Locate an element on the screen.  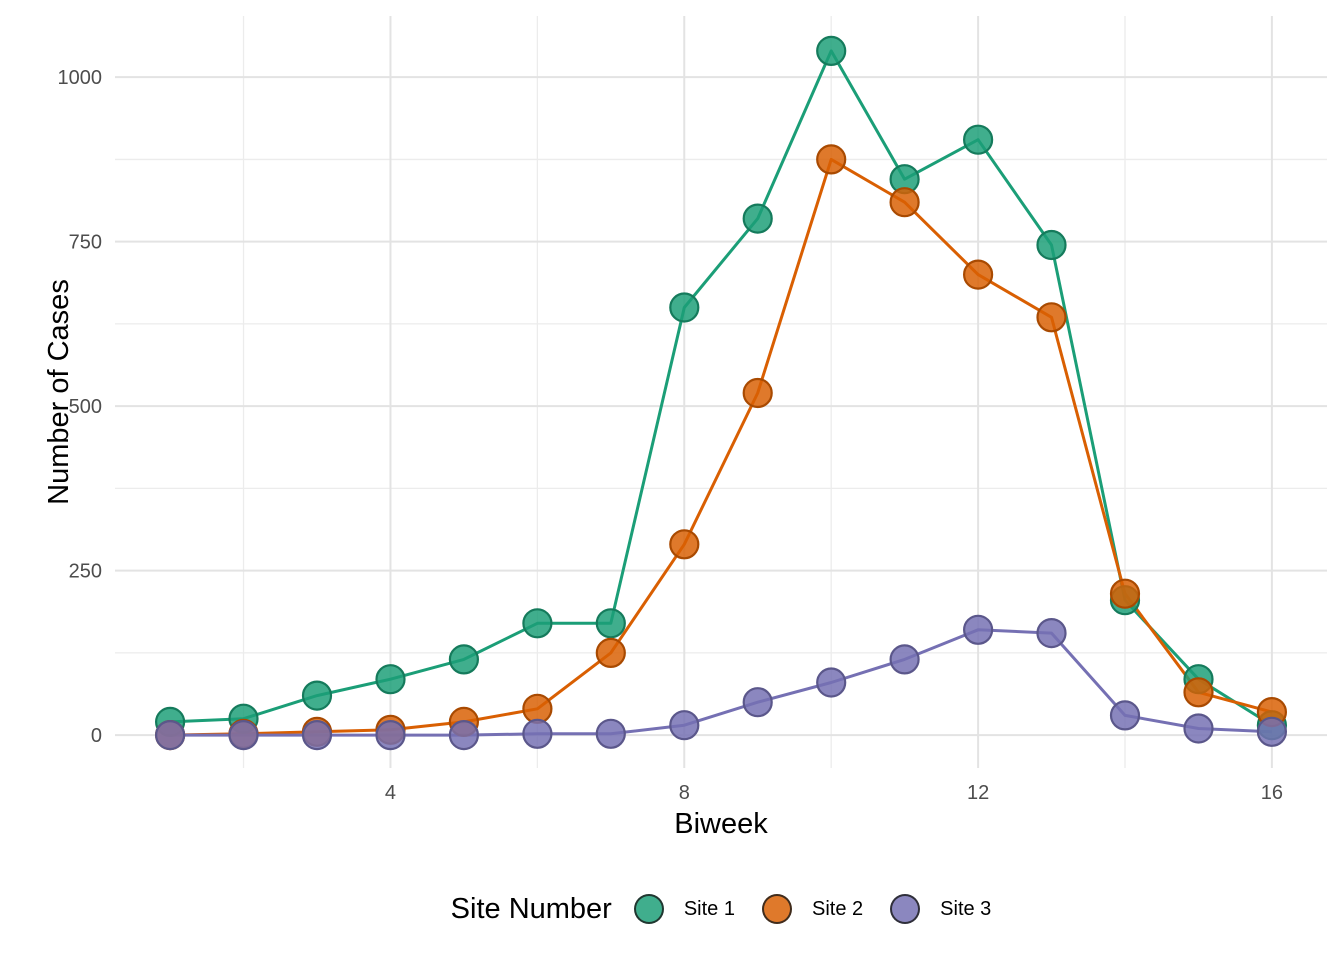
legend-item-site-3: Site 3 is located at coordinates (940, 909).